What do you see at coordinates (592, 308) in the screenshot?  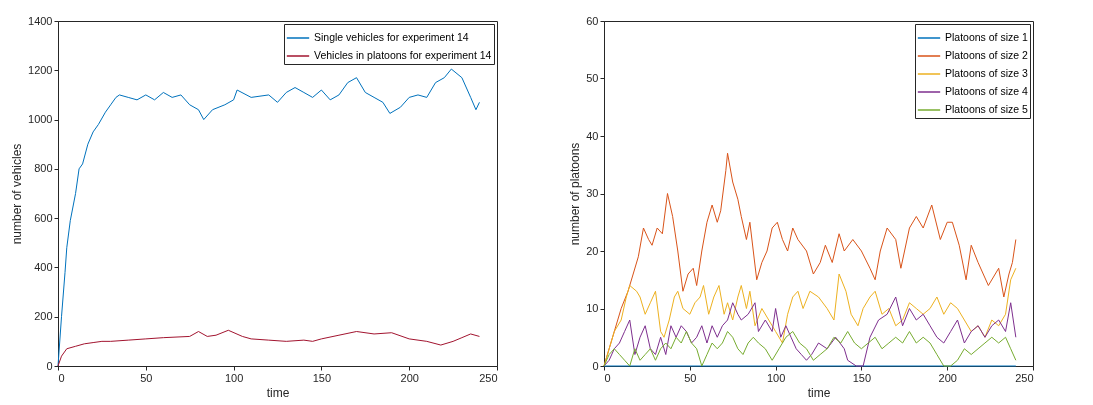 I see `y-tick-label: 10` at bounding box center [592, 308].